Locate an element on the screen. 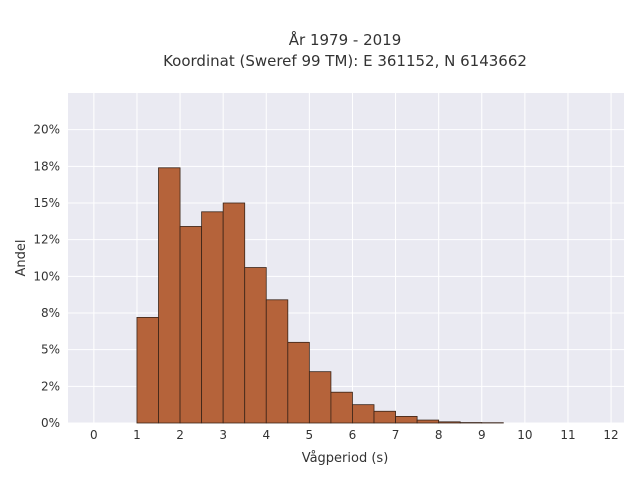  y-tick-label: 8% is located at coordinates (50, 313).